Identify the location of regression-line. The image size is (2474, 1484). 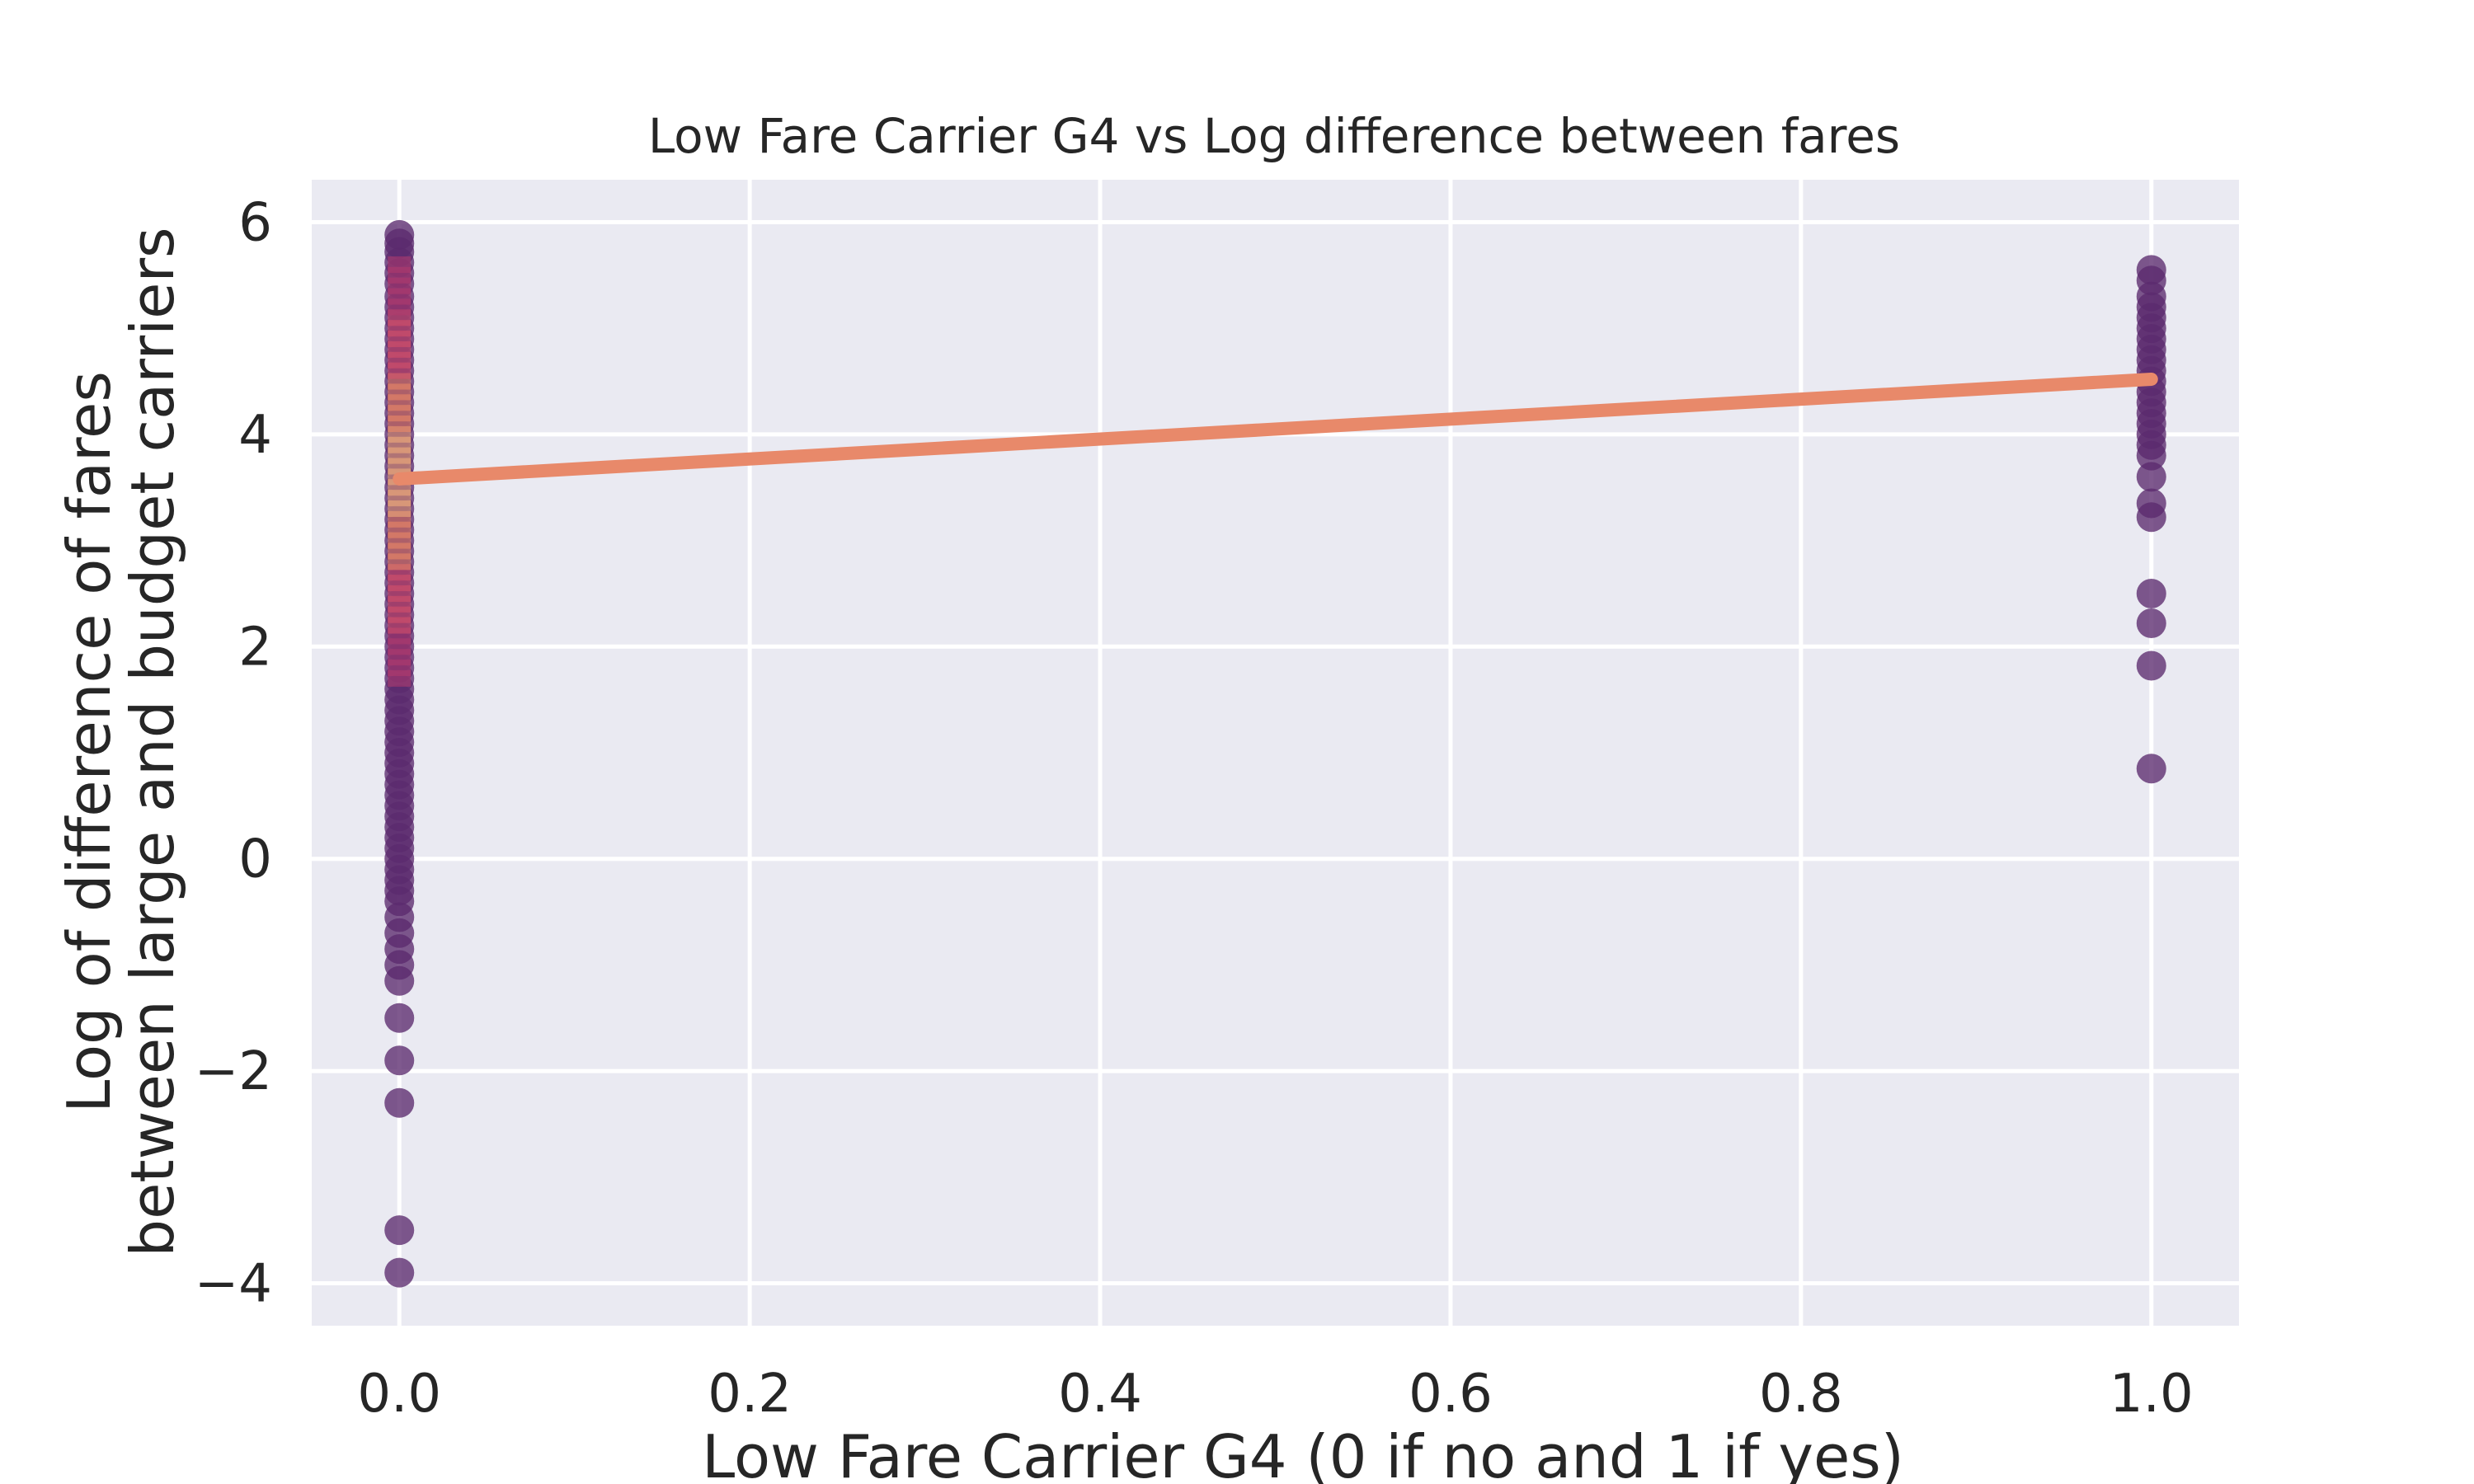
(1275, 429).